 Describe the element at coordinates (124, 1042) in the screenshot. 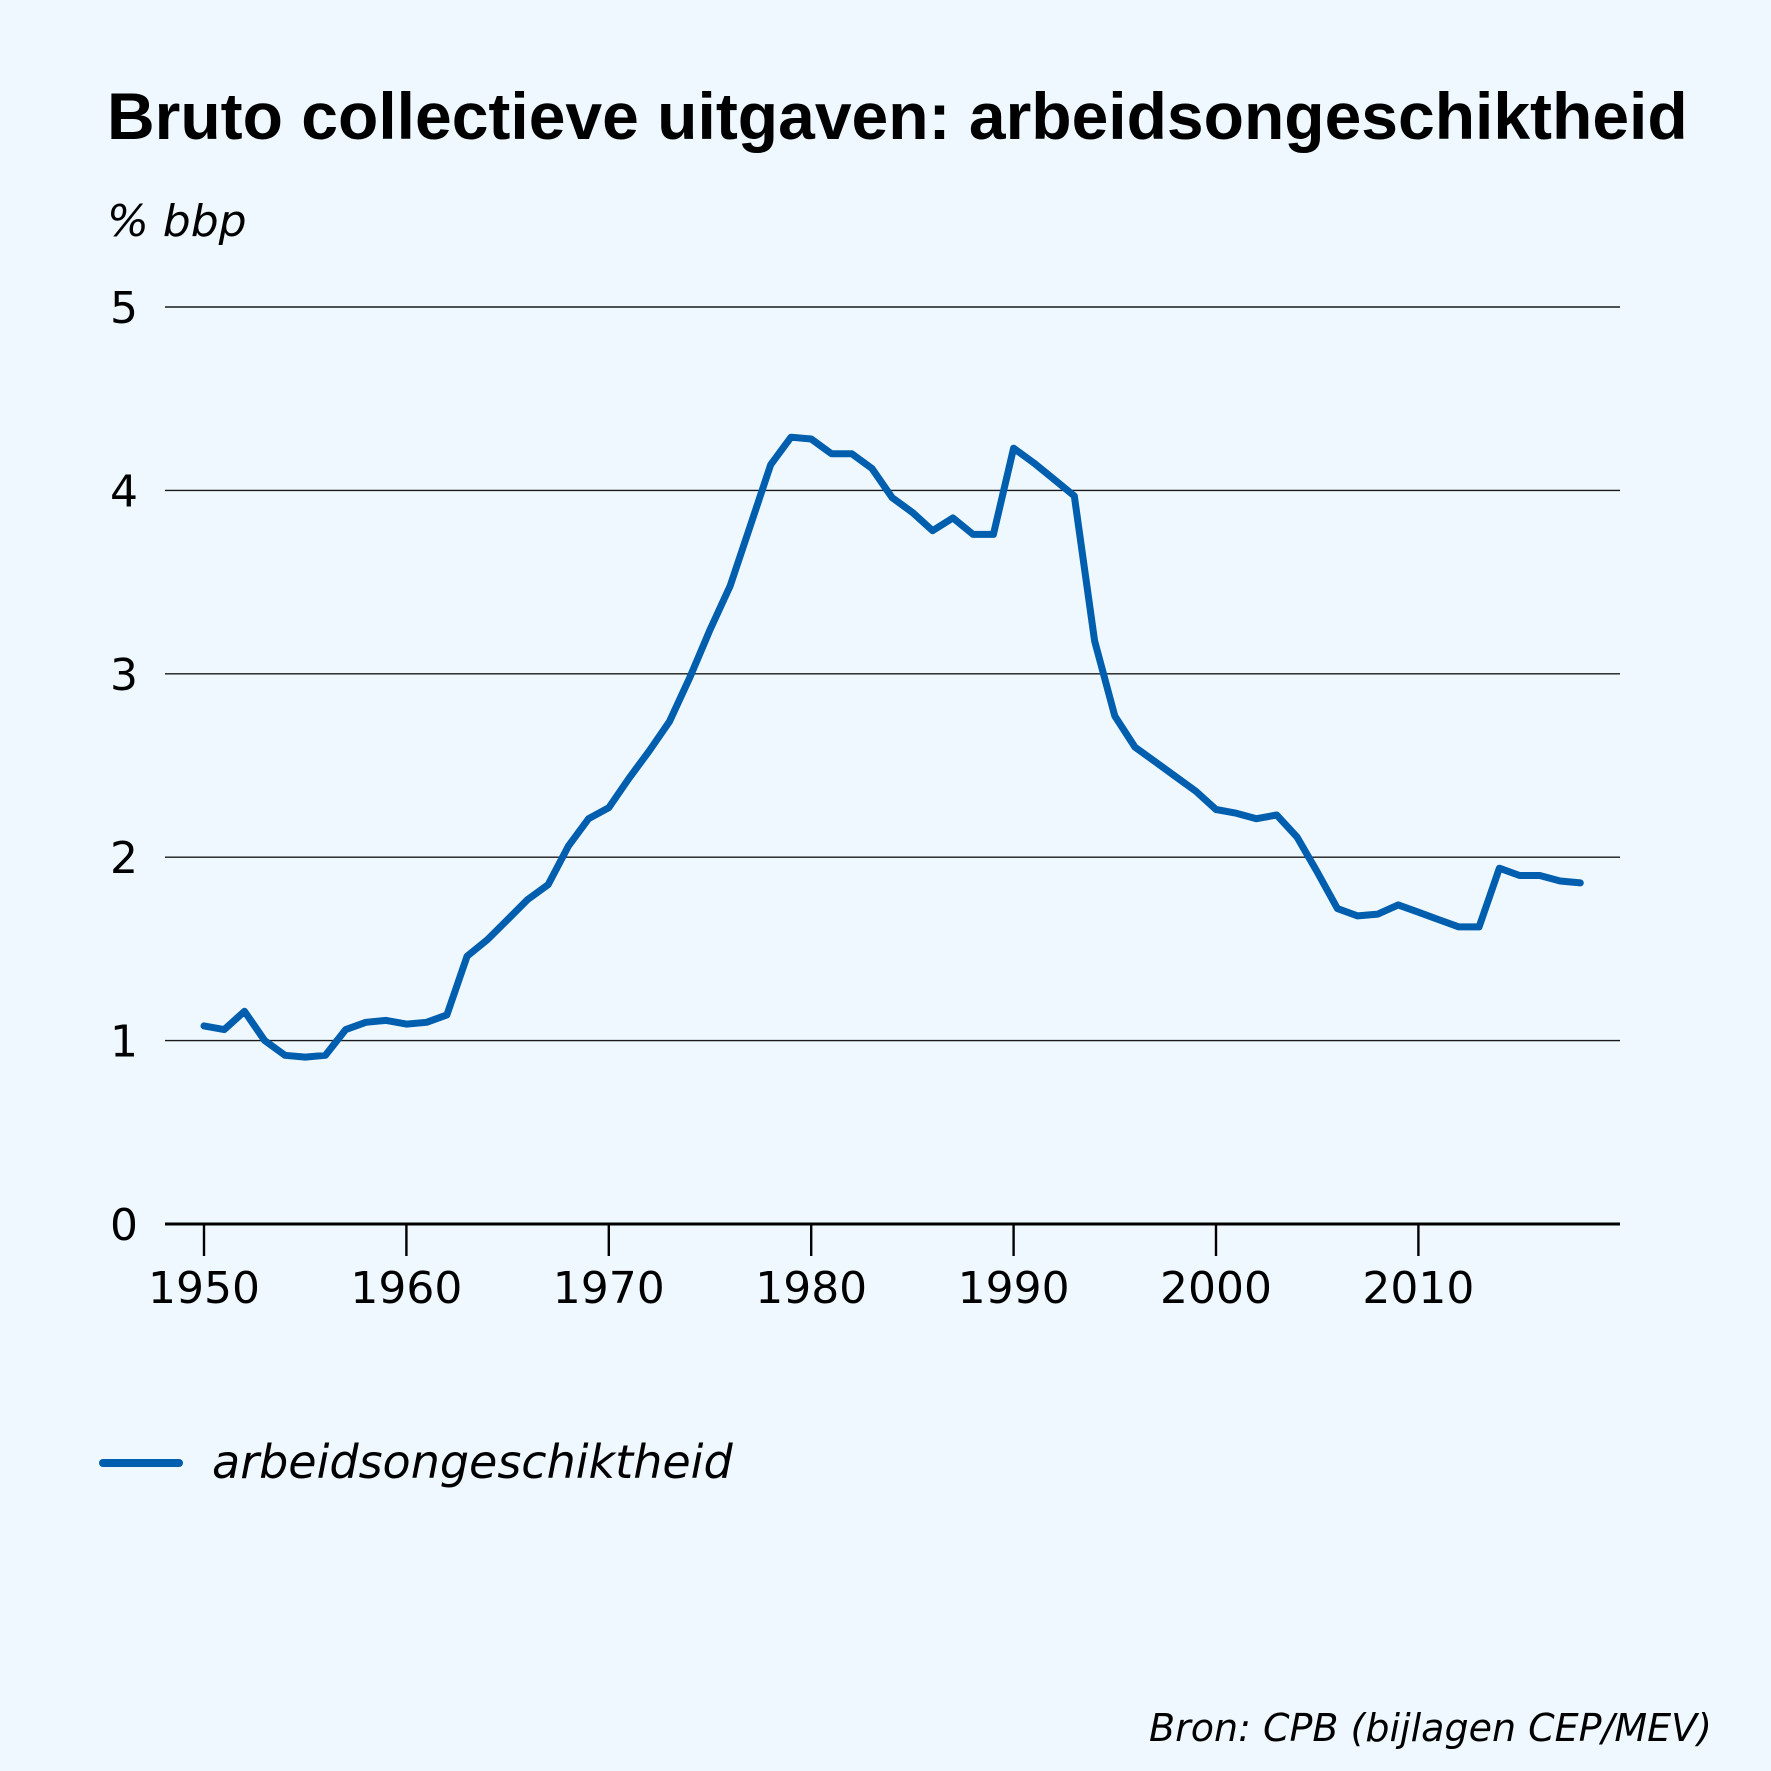

I see `y-tick-label-1: 1` at that location.